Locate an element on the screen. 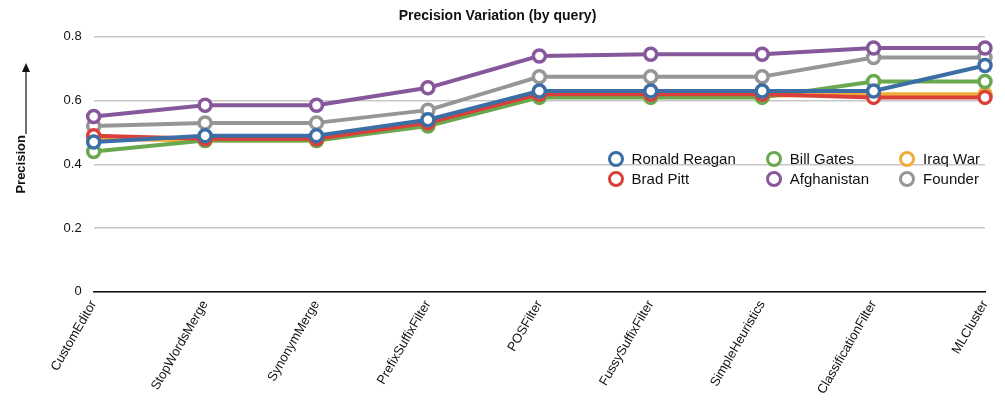 The width and height of the screenshot is (1005, 403). y-axis-title: Precision is located at coordinates (21, 164).